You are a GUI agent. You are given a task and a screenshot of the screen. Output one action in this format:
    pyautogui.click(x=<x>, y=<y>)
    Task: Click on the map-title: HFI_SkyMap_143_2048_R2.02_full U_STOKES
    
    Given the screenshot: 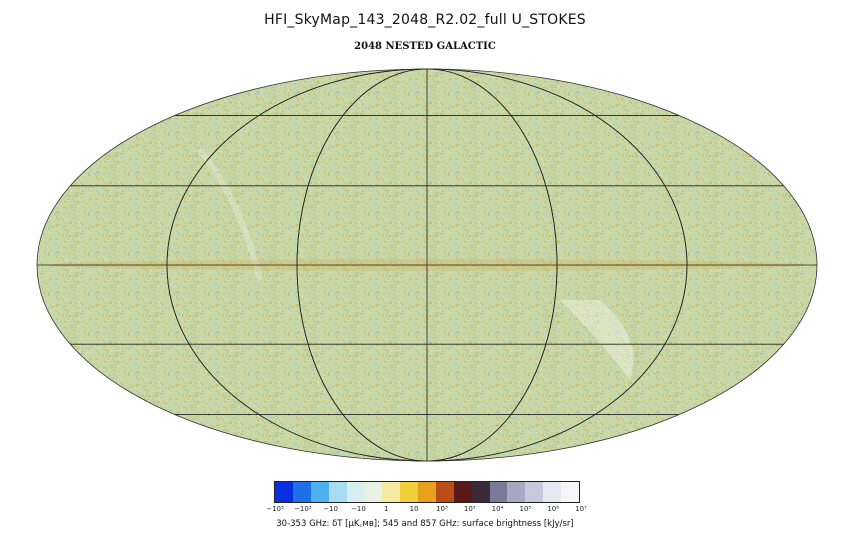 What is the action you would take?
    pyautogui.click(x=425, y=20)
    